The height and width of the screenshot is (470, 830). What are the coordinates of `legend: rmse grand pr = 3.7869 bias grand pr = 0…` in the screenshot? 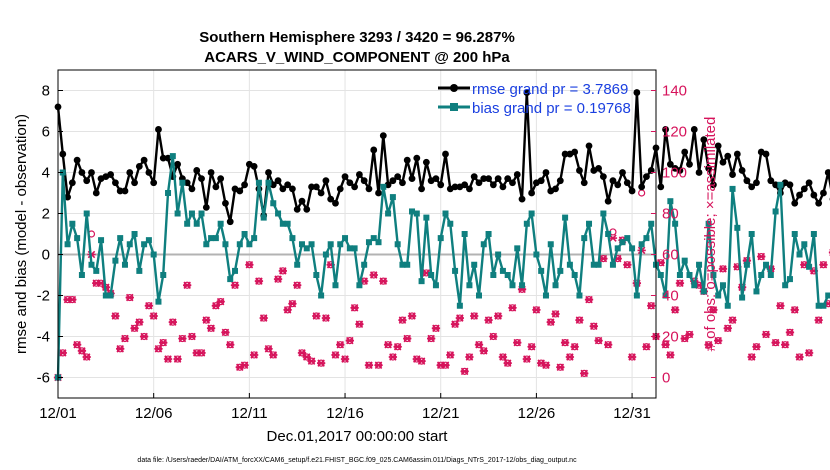 It's located at (534, 99).